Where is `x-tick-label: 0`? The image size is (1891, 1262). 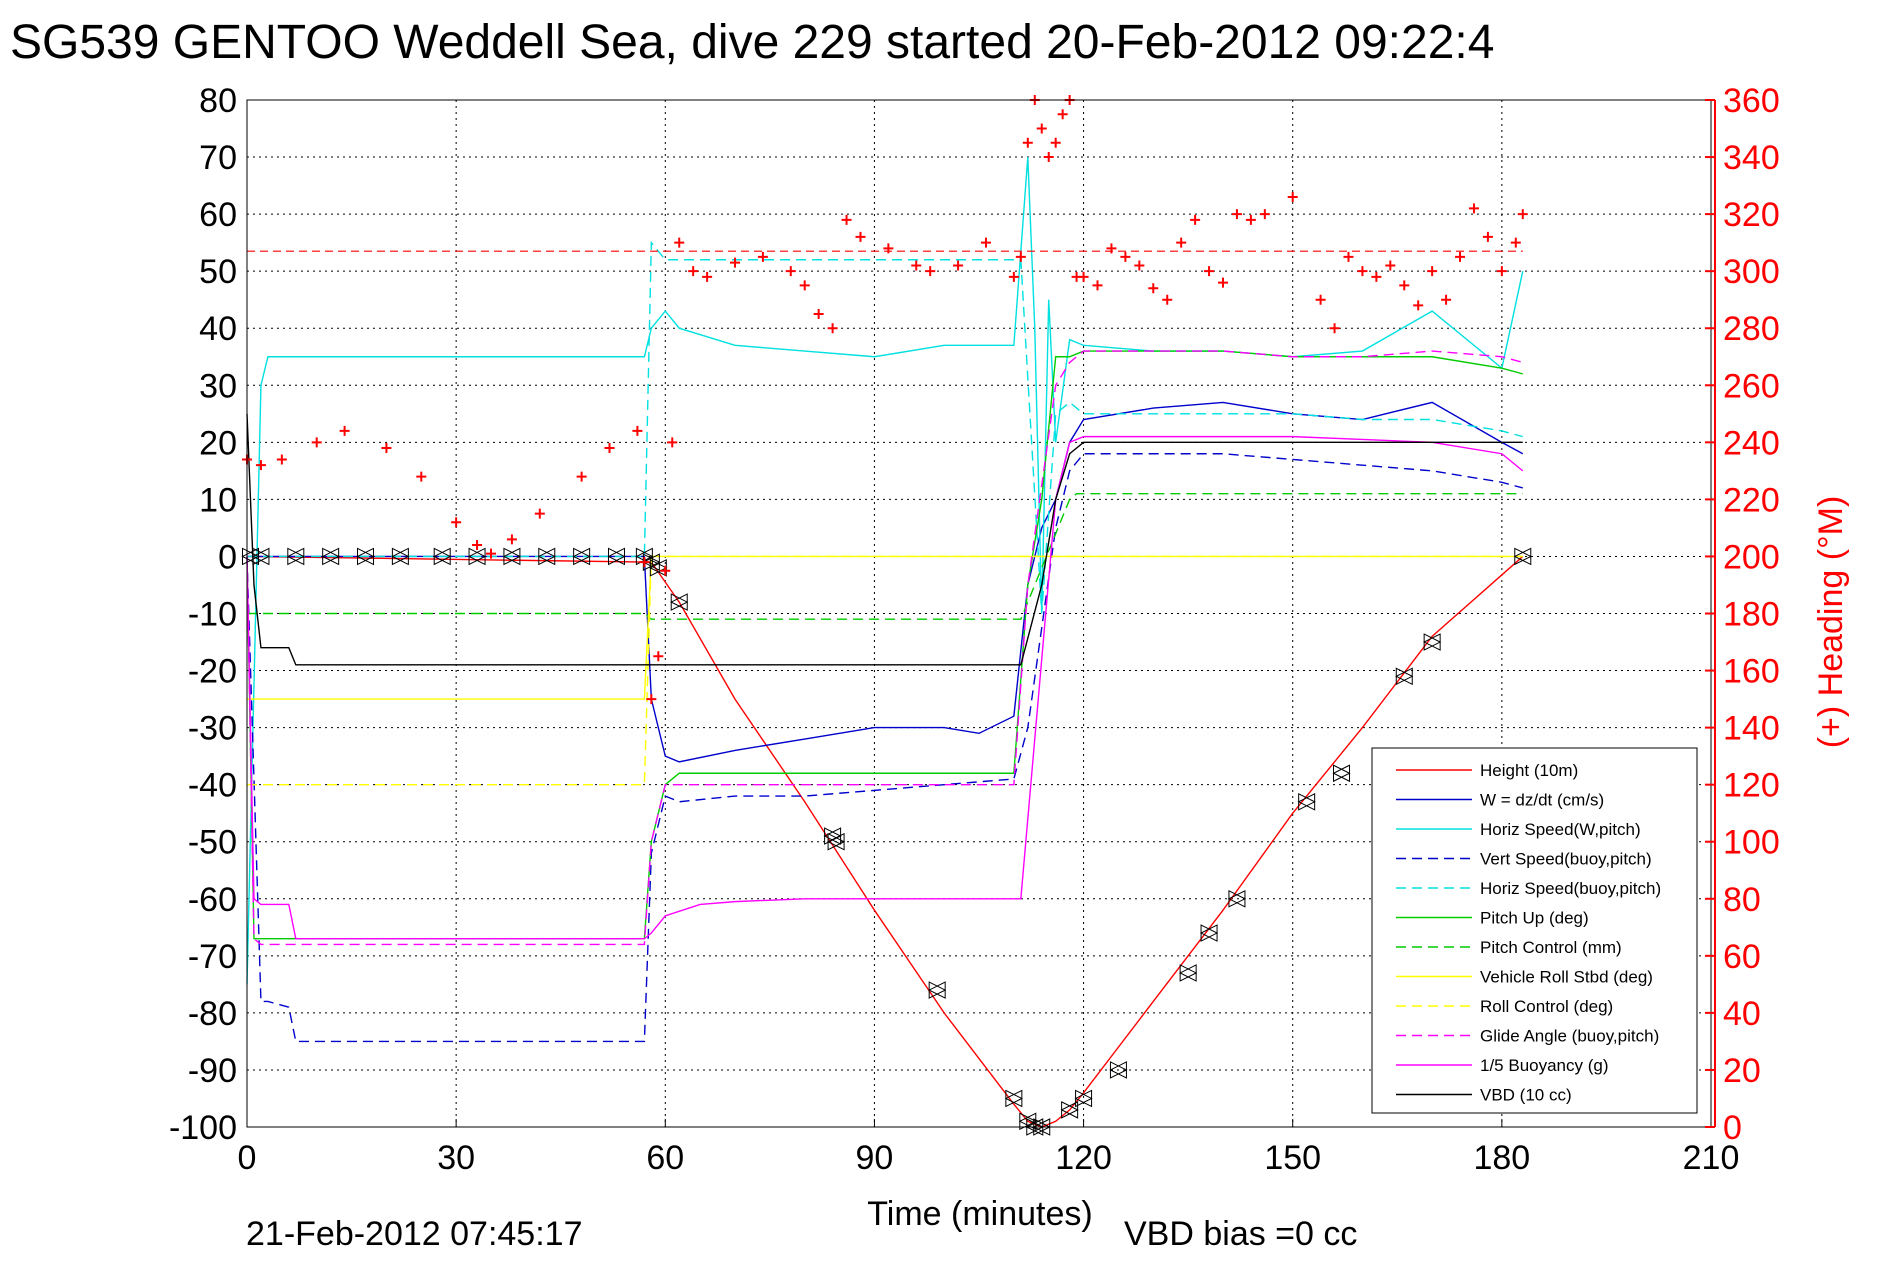 x-tick-label: 0 is located at coordinates (247, 1158).